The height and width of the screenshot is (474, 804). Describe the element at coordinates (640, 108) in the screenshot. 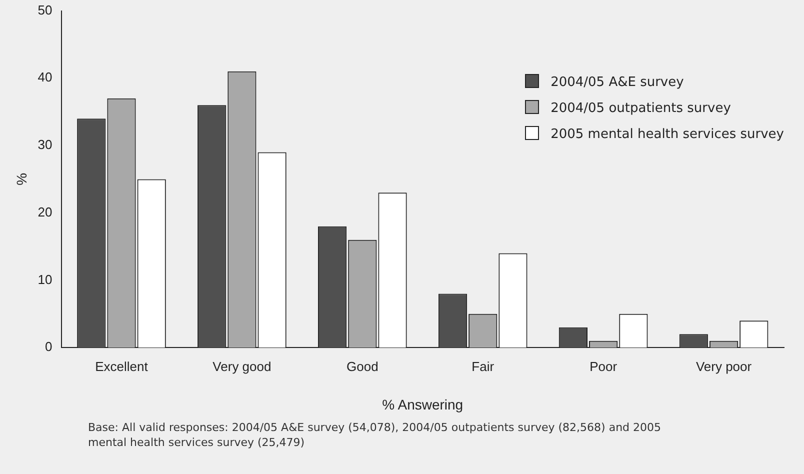

I see `legend-label: 2004/05 outpatients survey` at that location.